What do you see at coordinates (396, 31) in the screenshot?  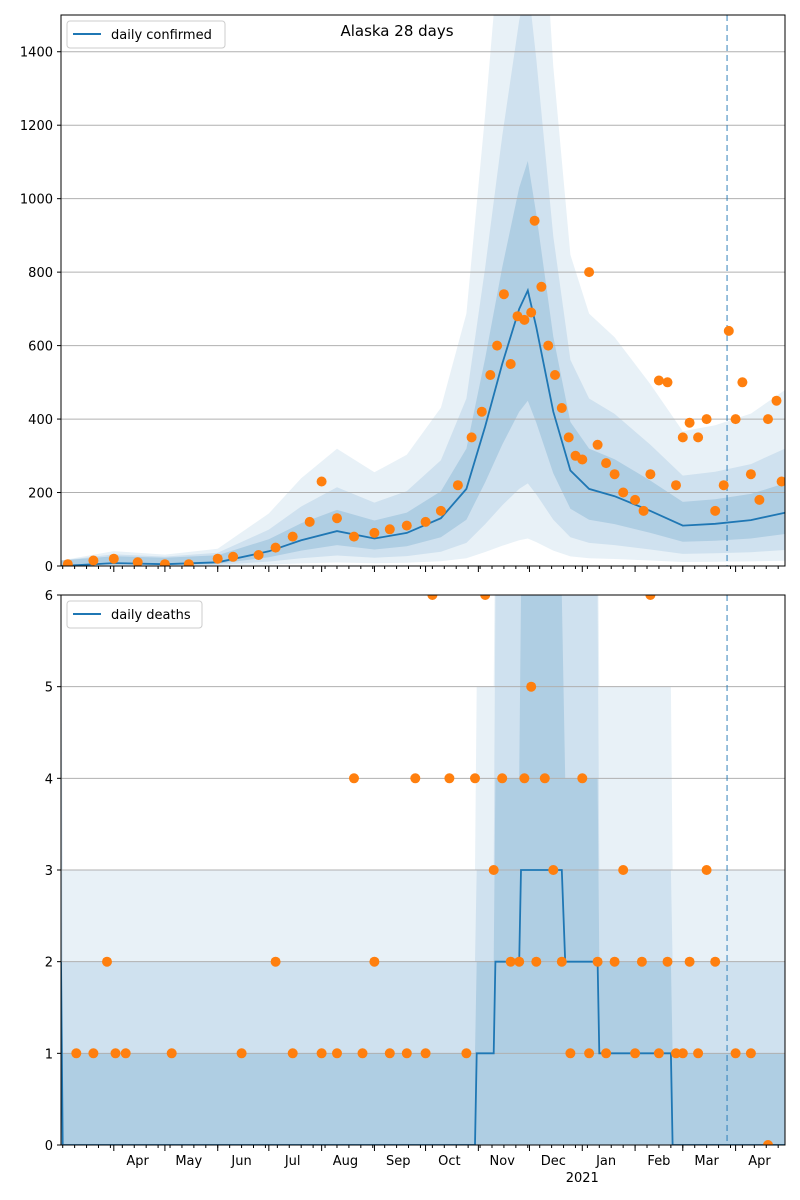 I see `chart-title: Alaska 28 days` at bounding box center [396, 31].